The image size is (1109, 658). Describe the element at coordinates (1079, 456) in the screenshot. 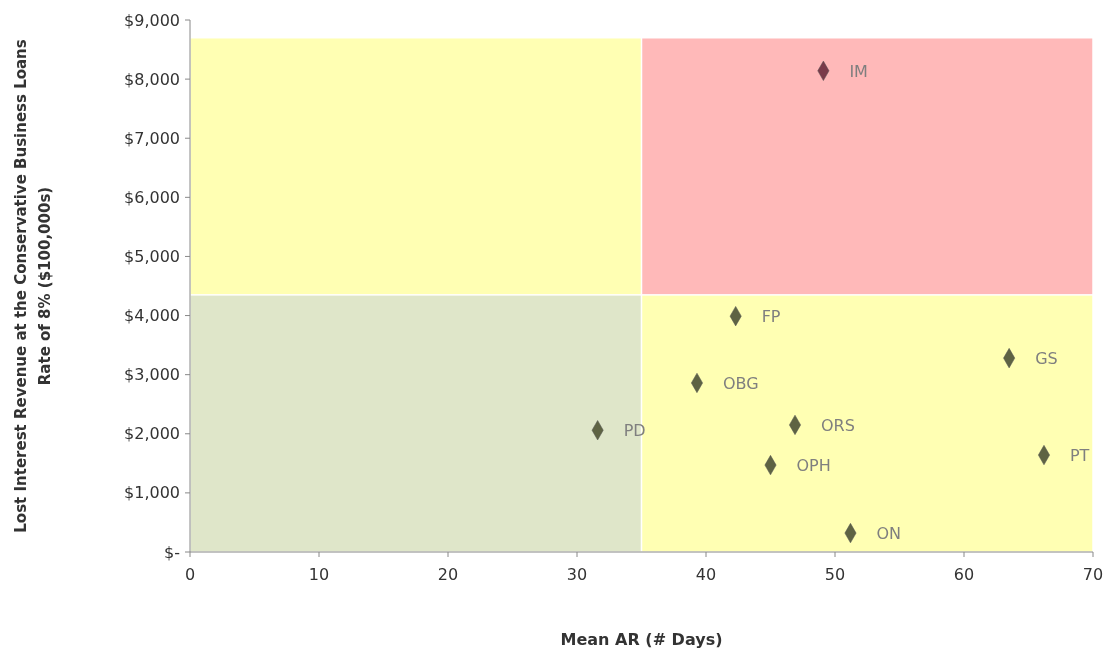

I see `annotation: PT` at that location.